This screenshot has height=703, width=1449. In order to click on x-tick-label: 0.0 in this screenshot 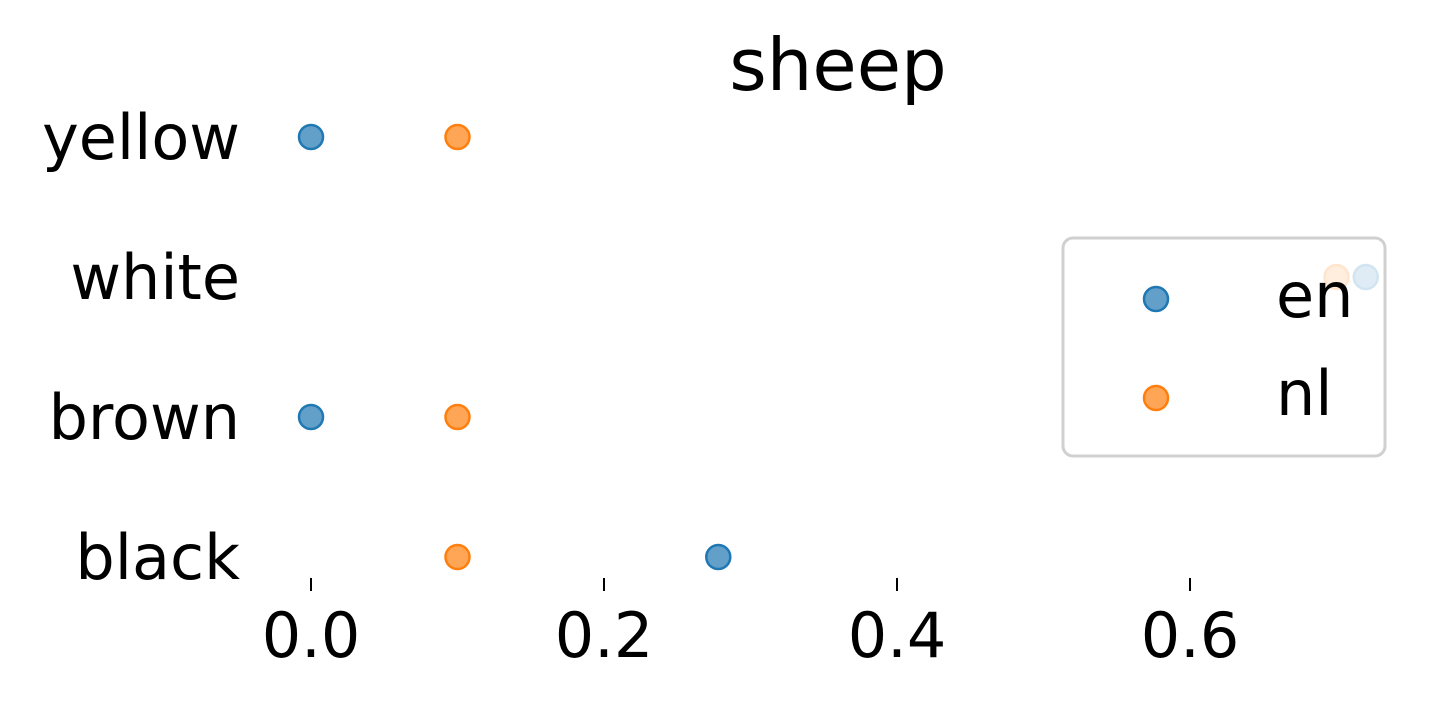, I will do `click(311, 635)`.